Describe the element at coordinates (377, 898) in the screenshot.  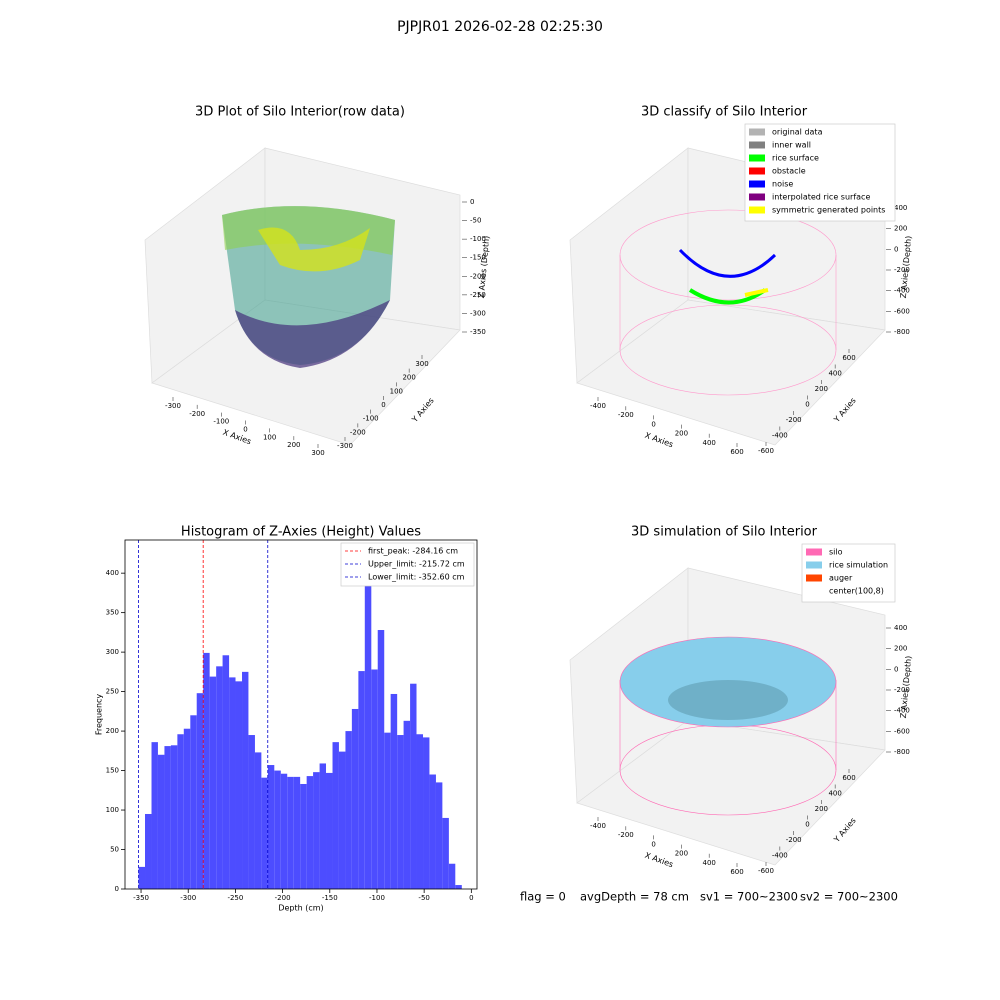
I see `x-tick-label: -100` at that location.